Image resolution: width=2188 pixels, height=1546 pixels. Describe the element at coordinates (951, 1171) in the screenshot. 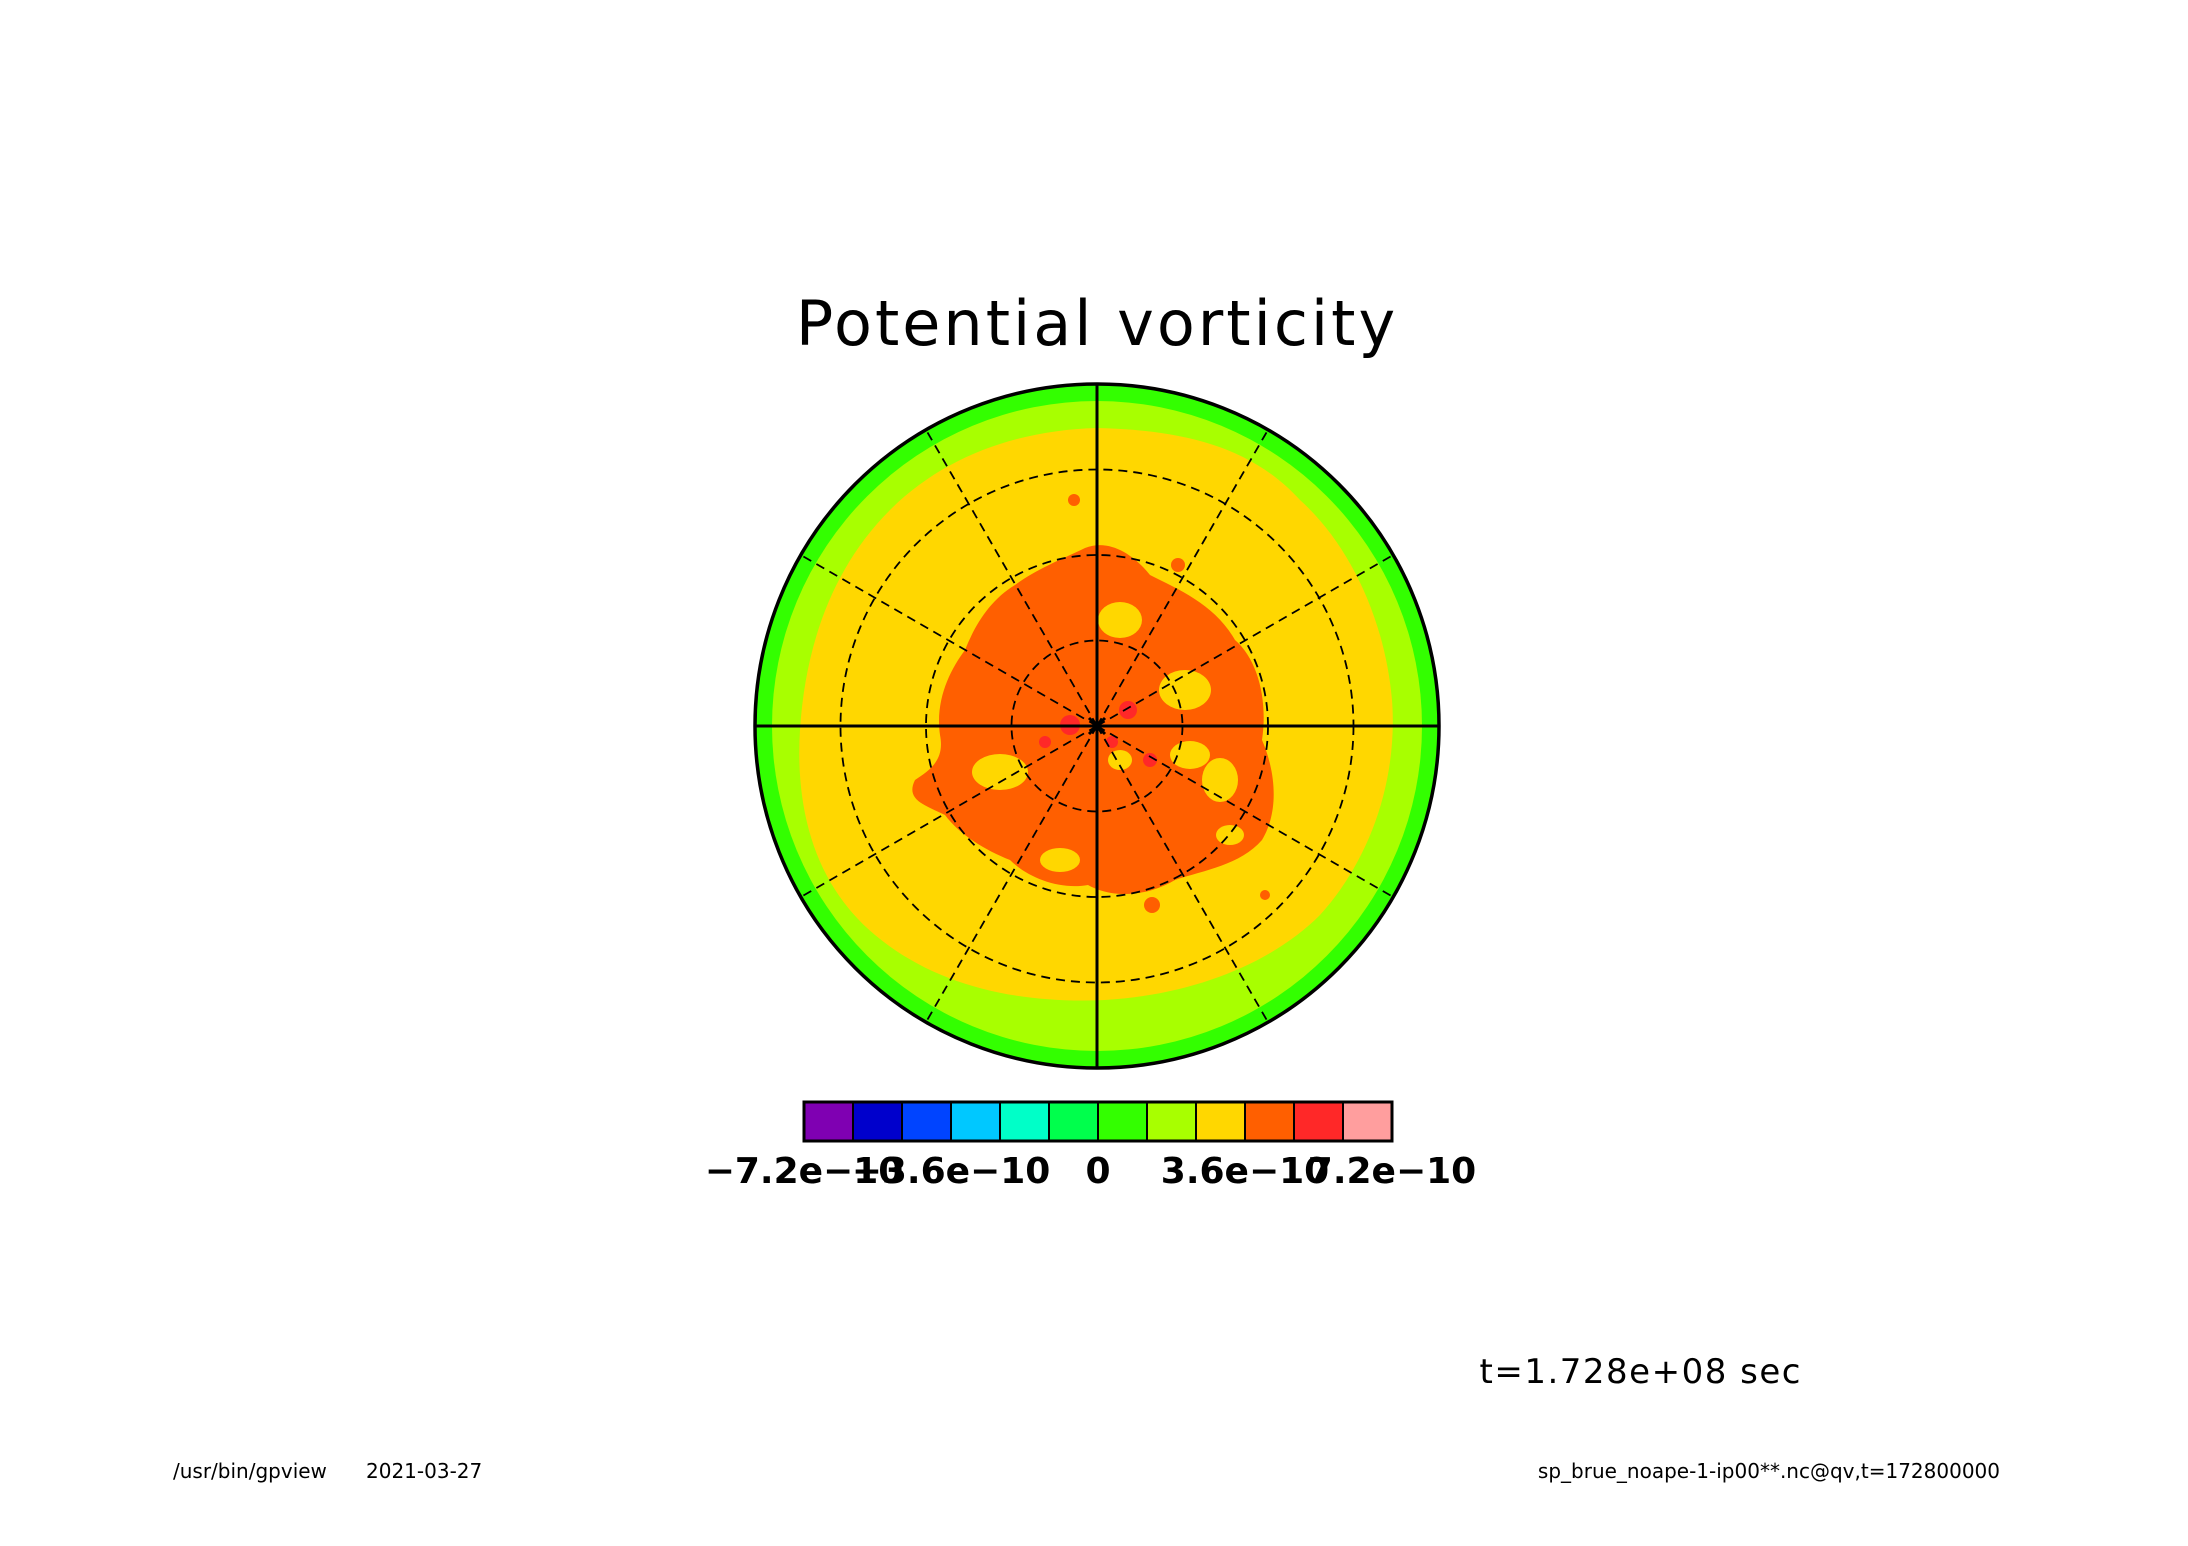

I see `colorbar-tick-label: −3.6e−10` at that location.